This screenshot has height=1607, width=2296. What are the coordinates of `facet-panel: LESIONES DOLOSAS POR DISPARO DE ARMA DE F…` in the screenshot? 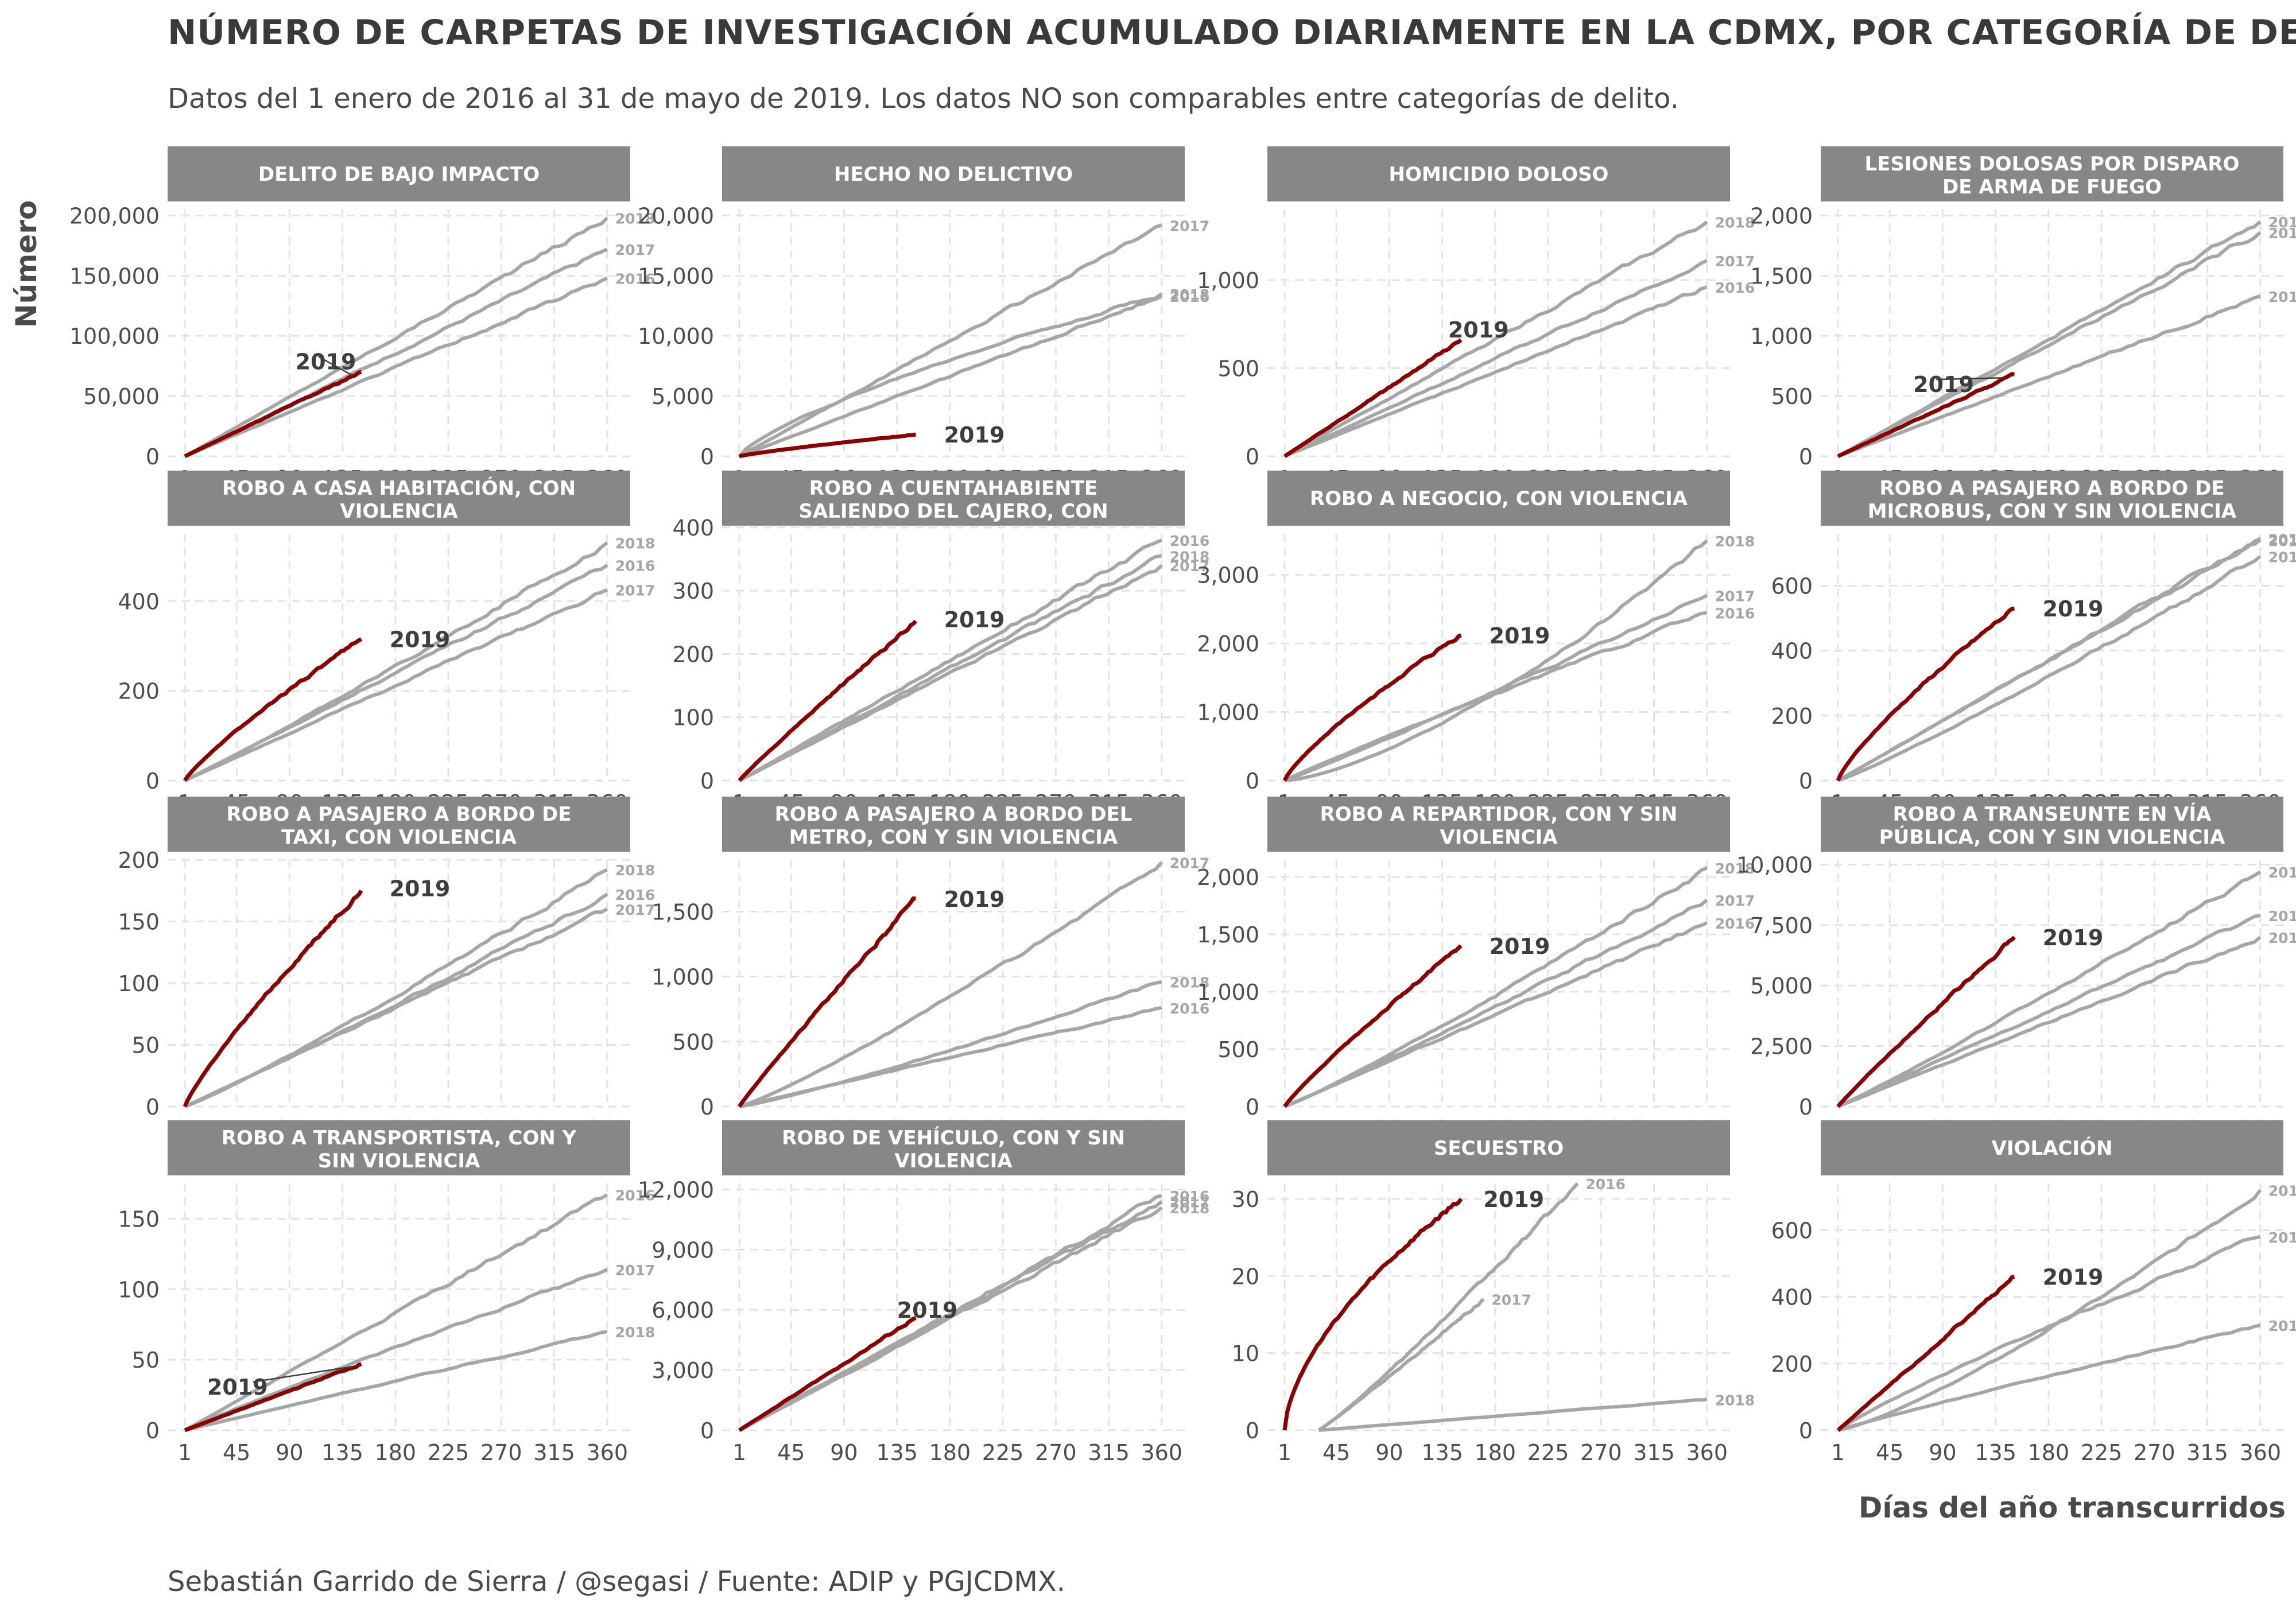 It's located at (2023, 318).